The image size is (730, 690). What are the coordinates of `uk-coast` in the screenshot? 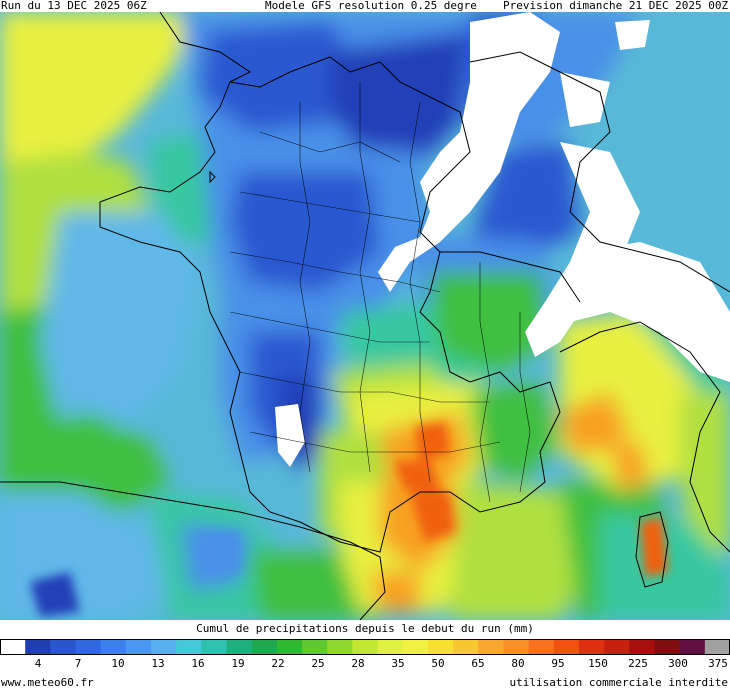 It's located at (205, 47).